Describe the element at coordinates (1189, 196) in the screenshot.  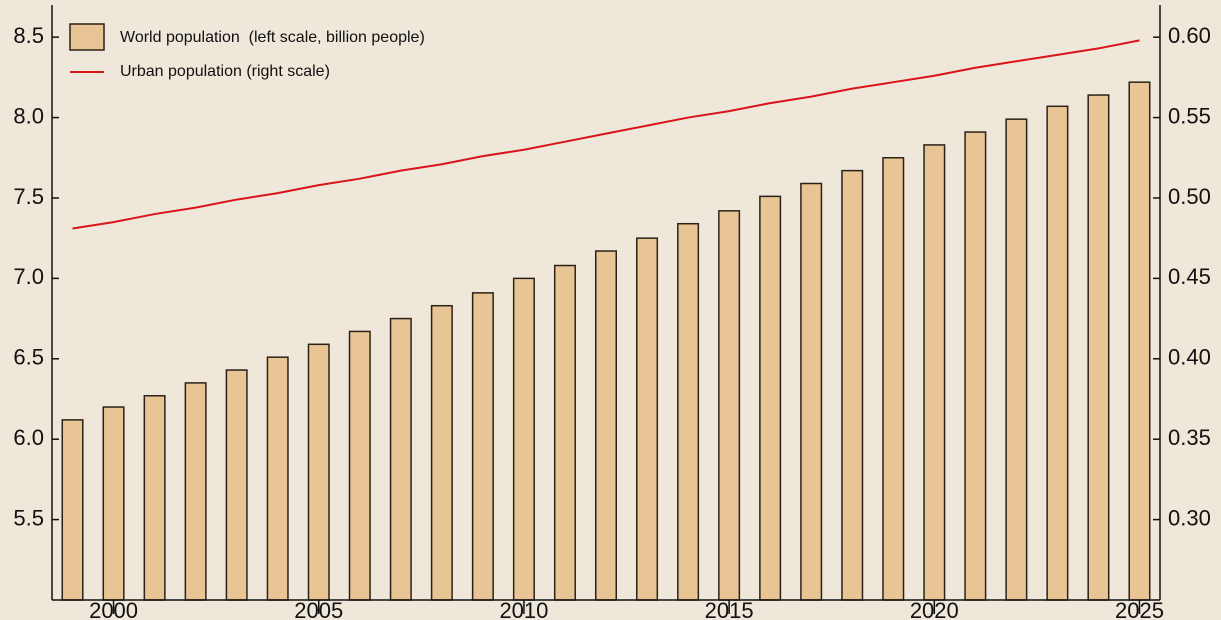
I see `y2-tick-label: 0.50` at that location.